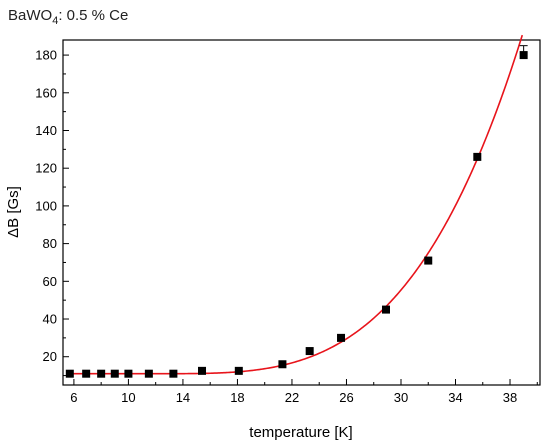  I want to click on y-tick-label: 120, so click(46, 168).